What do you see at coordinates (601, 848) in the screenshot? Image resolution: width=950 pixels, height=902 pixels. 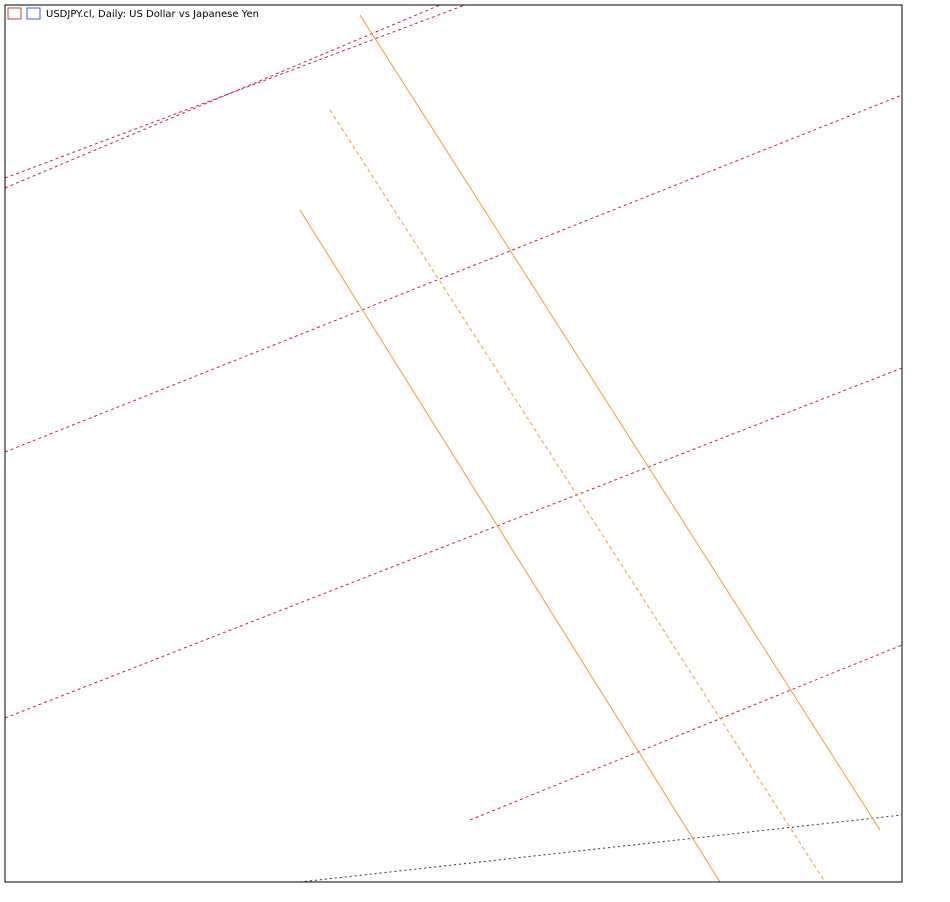 I see `trend-line` at bounding box center [601, 848].